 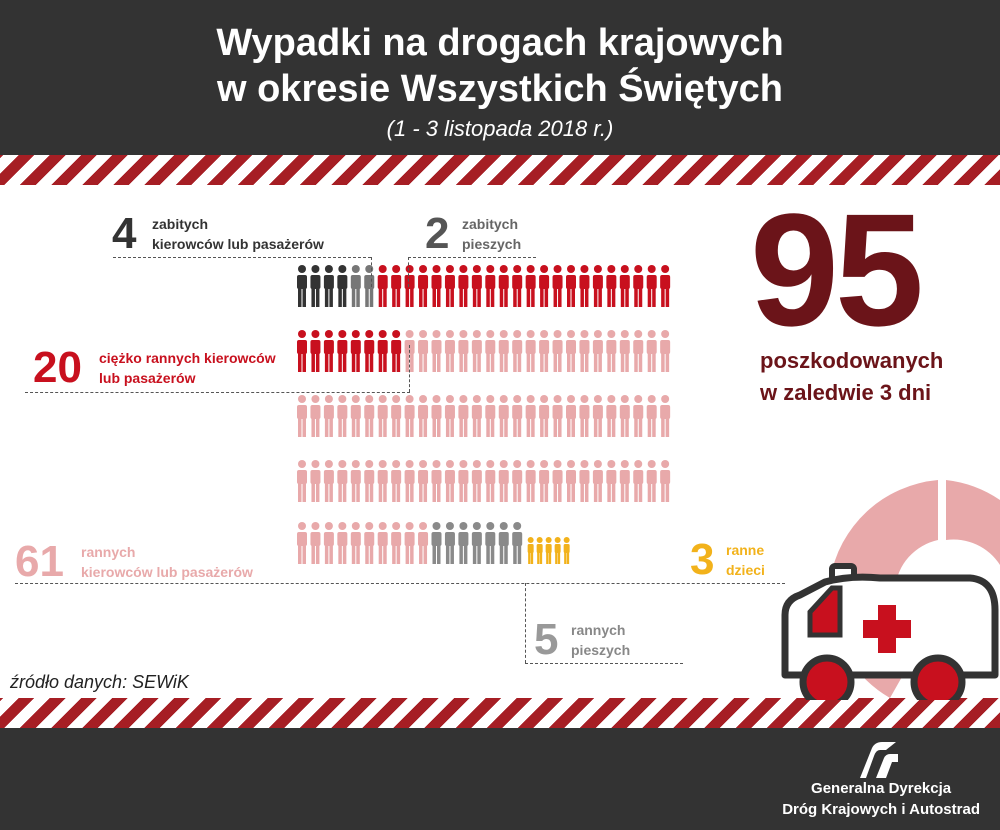 What do you see at coordinates (604, 663) in the screenshot?
I see `divider-injured-pedestrians` at bounding box center [604, 663].